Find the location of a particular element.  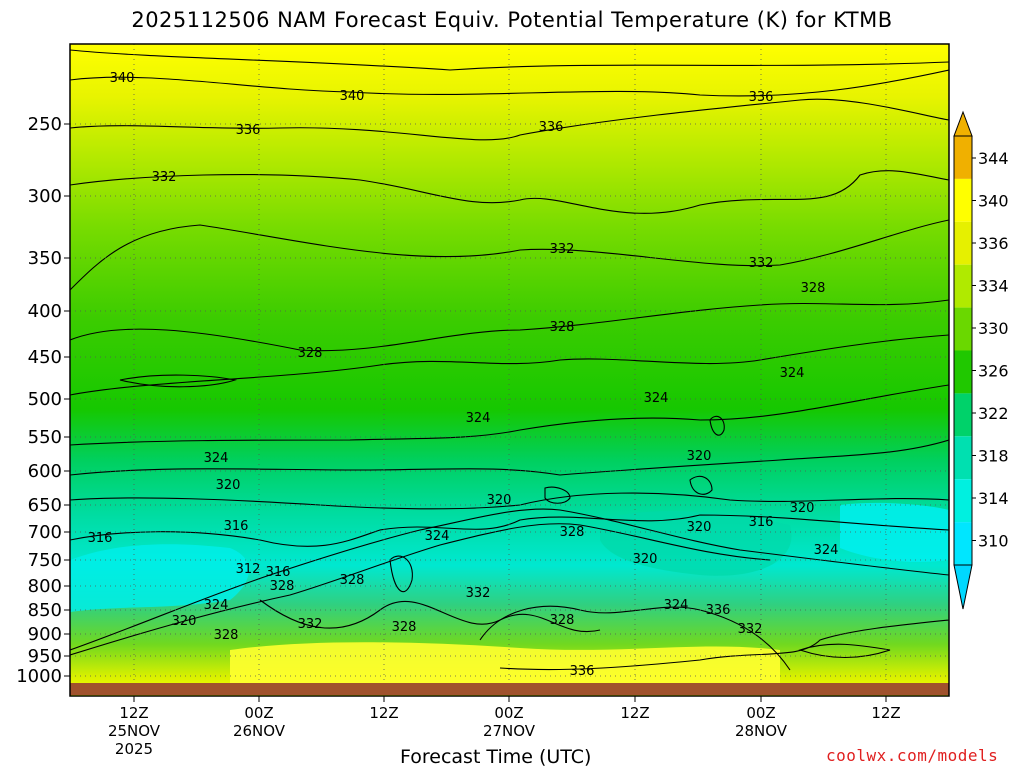

y-tick-label: 1000 is located at coordinates (39, 676).